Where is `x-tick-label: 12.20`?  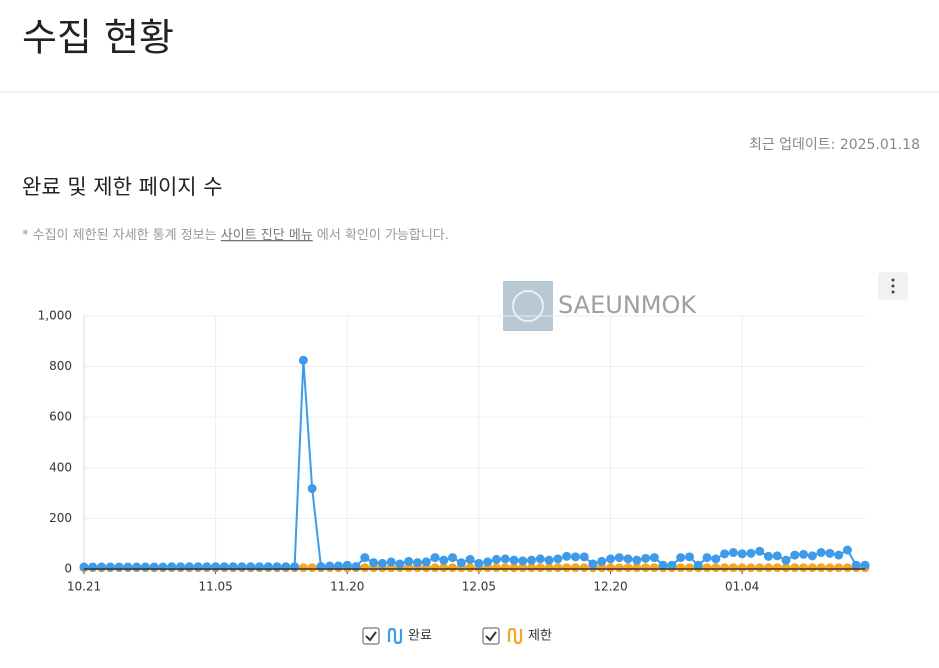 x-tick-label: 12.20 is located at coordinates (610, 587).